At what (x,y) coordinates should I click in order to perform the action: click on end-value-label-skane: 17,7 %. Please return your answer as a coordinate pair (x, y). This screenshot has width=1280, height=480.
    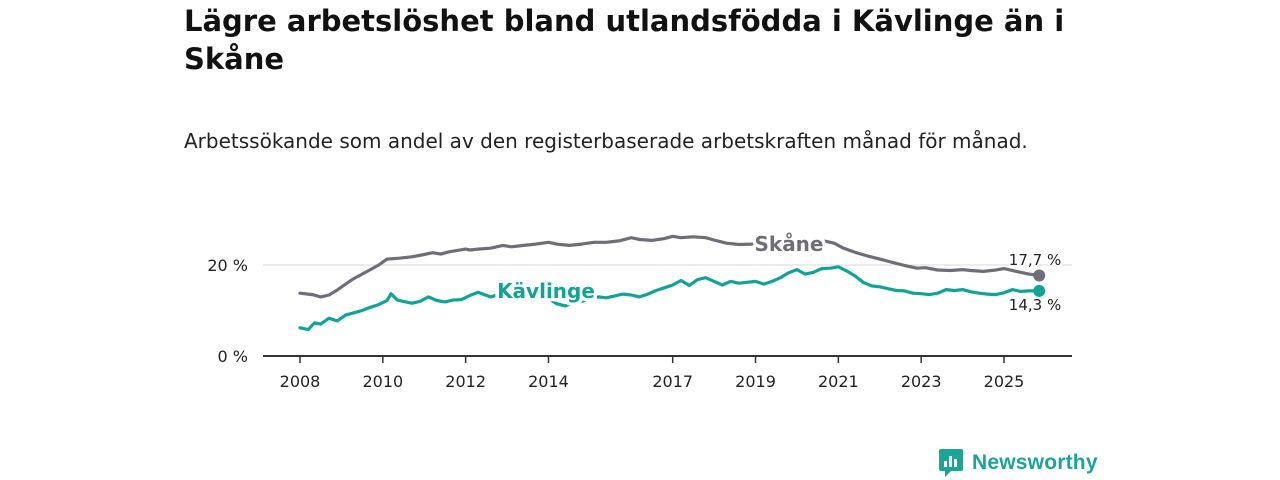
    Looking at the image, I should click on (1035, 260).